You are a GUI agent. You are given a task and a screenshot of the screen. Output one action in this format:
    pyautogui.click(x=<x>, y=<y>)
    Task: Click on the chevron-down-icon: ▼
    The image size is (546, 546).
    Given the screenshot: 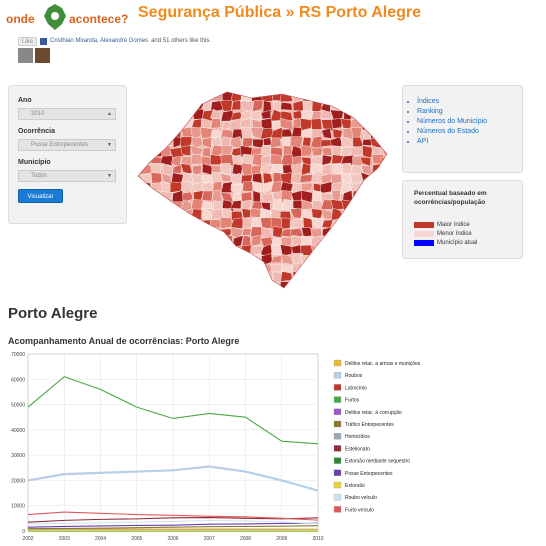 What is the action you would take?
    pyautogui.click(x=109, y=176)
    